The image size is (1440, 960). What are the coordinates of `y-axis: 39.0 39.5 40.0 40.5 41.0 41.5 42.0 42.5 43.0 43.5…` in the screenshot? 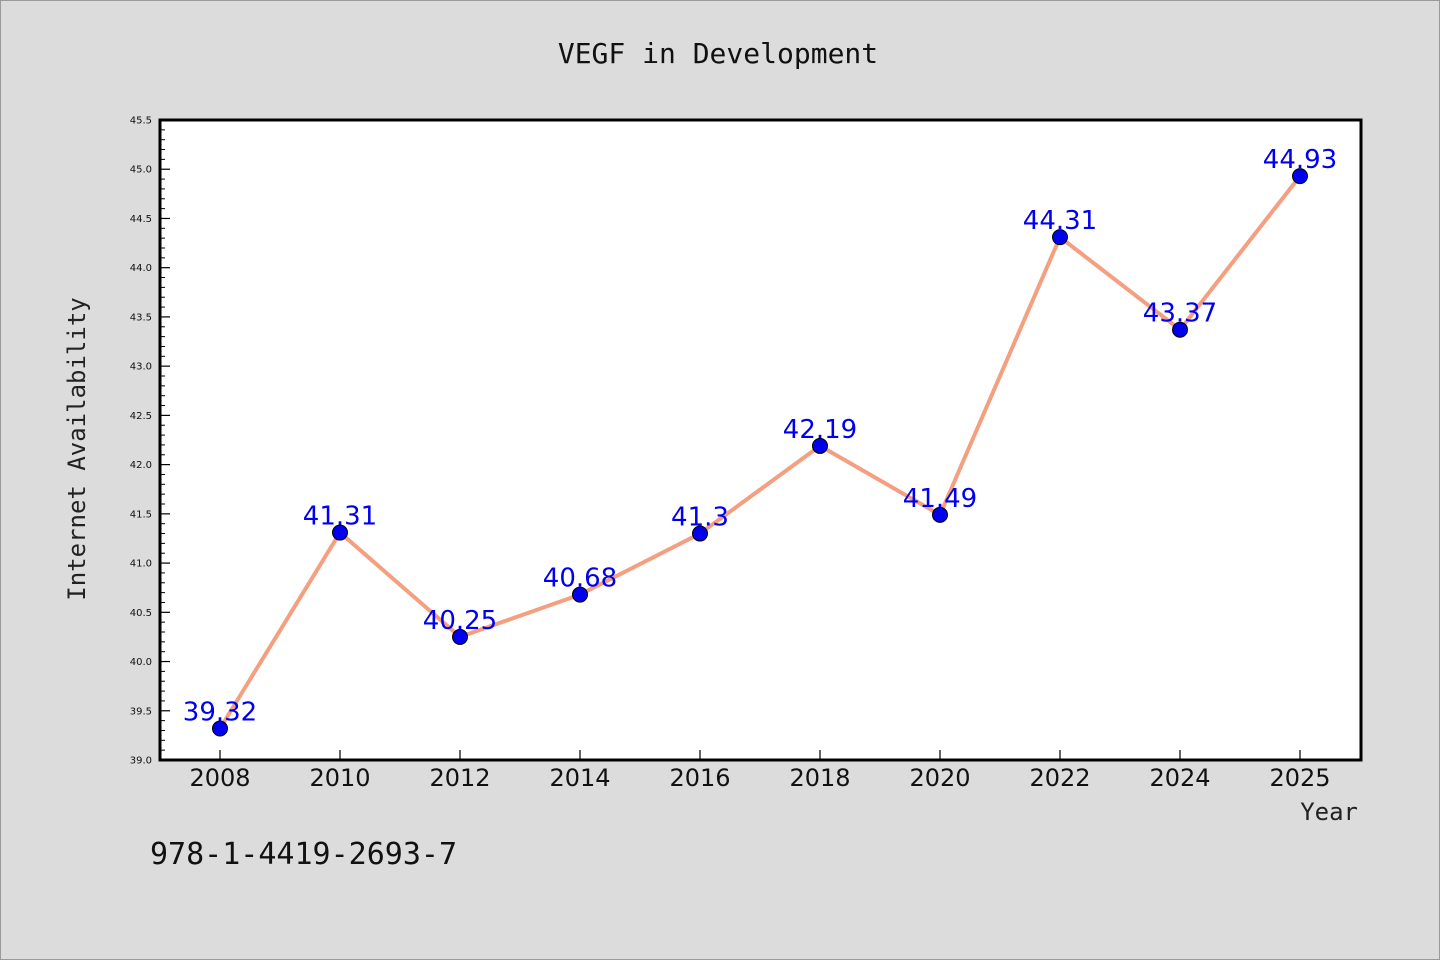 It's located at (150, 441).